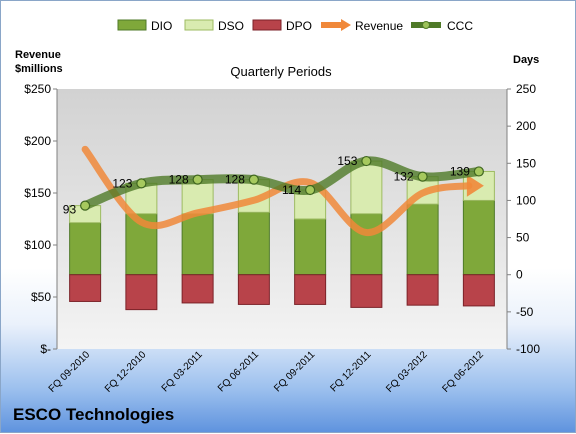 This screenshot has width=576, height=434. Describe the element at coordinates (94, 414) in the screenshot. I see `company-name: ESCO Technologies` at that location.